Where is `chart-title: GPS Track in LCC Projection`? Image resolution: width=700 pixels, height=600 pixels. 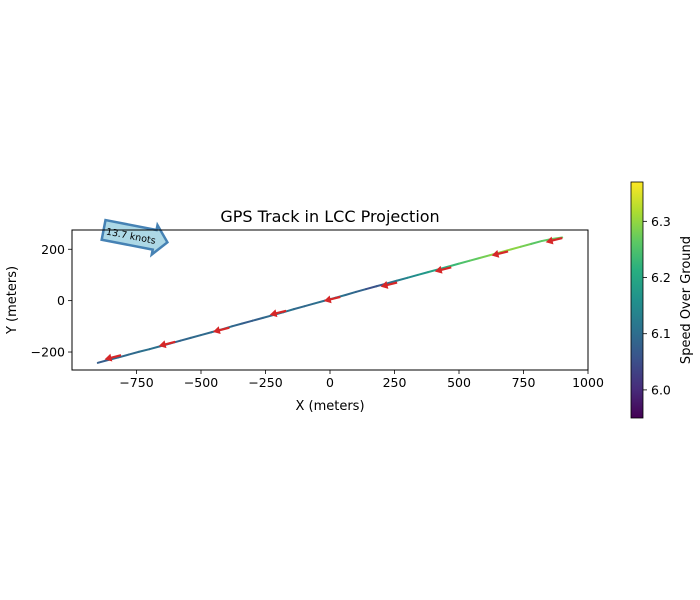
chart-title: GPS Track in LCC Projection is located at coordinates (329, 216).